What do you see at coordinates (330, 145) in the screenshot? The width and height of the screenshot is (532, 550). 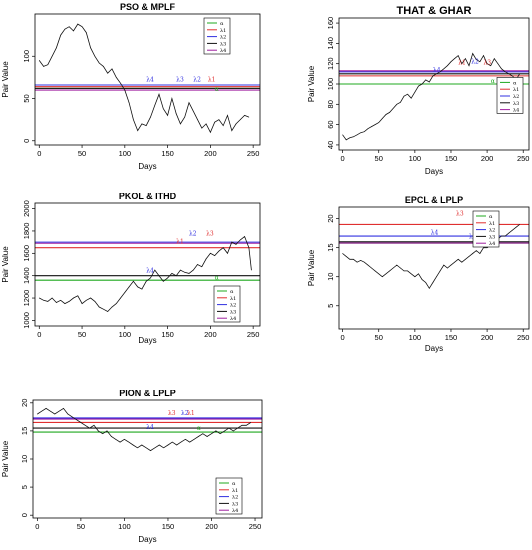 I see `y-tick-label: 40` at bounding box center [330, 145].